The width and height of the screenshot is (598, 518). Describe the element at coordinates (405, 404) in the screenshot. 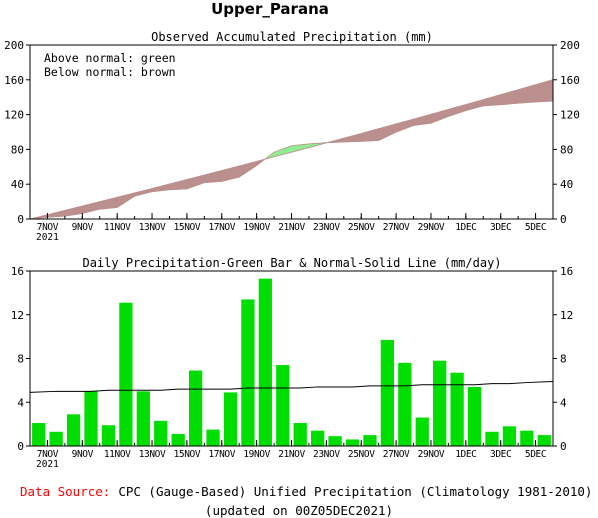

I see `daily-bar-27NOV` at that location.